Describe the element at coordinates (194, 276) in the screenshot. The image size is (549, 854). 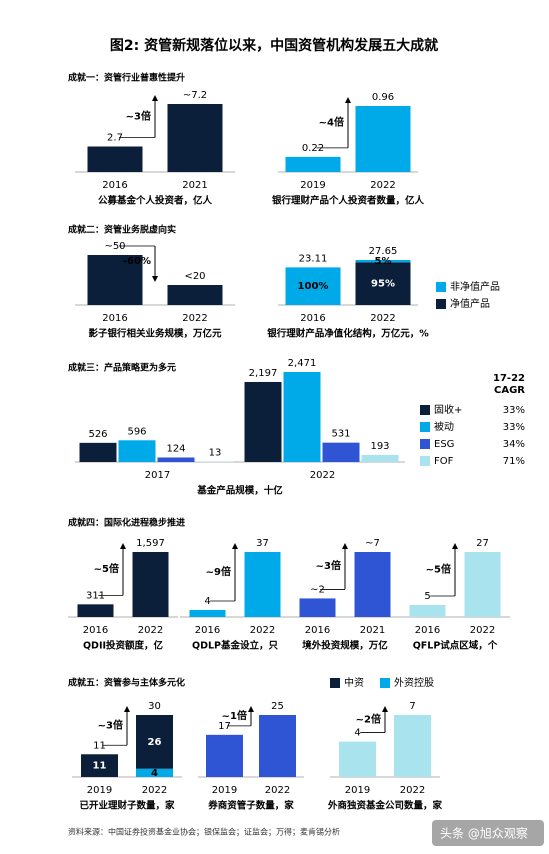
I see `value-label: <20` at that location.